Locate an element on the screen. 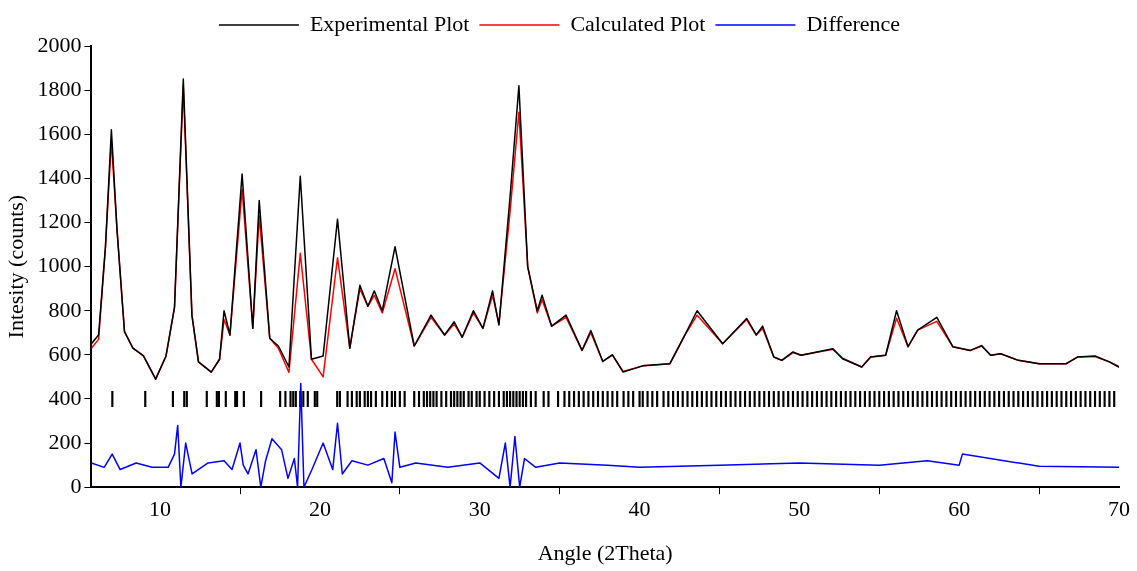 This screenshot has width=1137, height=571. y-axis-title: Intesity (counts) is located at coordinates (15, 266).